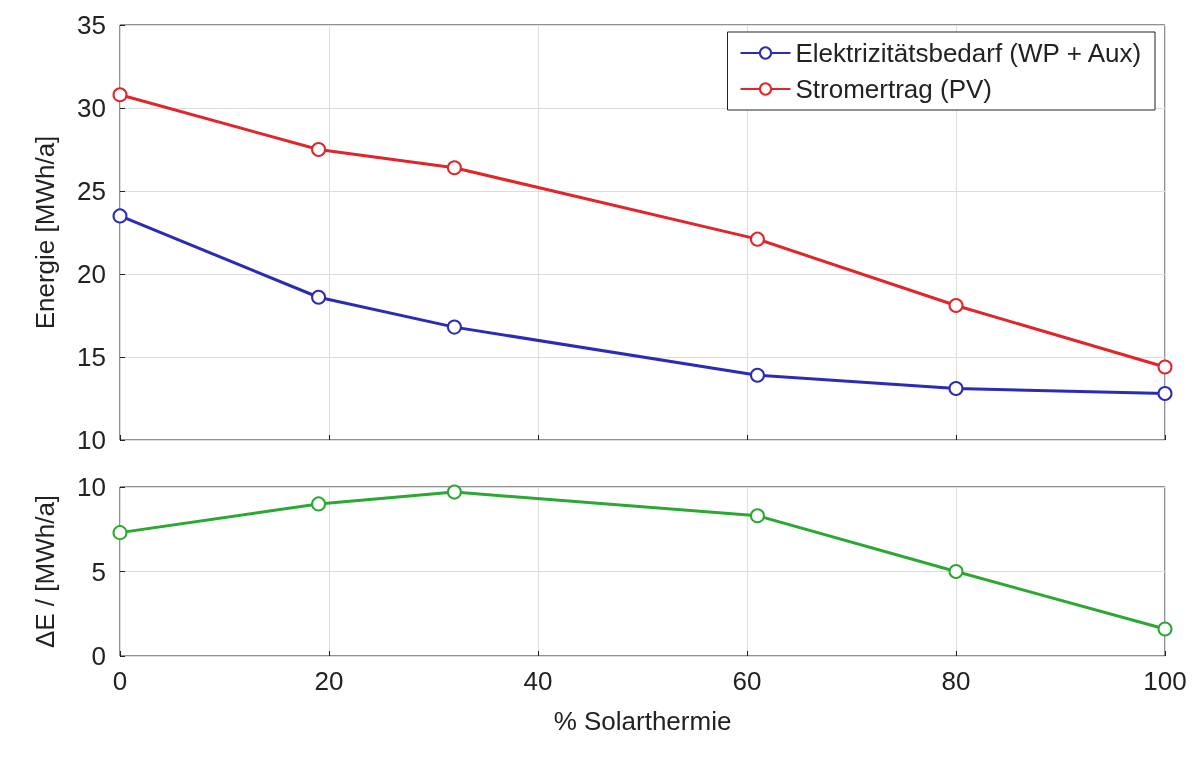  Describe the element at coordinates (956, 681) in the screenshot. I see `x-tick-label: 80` at that location.